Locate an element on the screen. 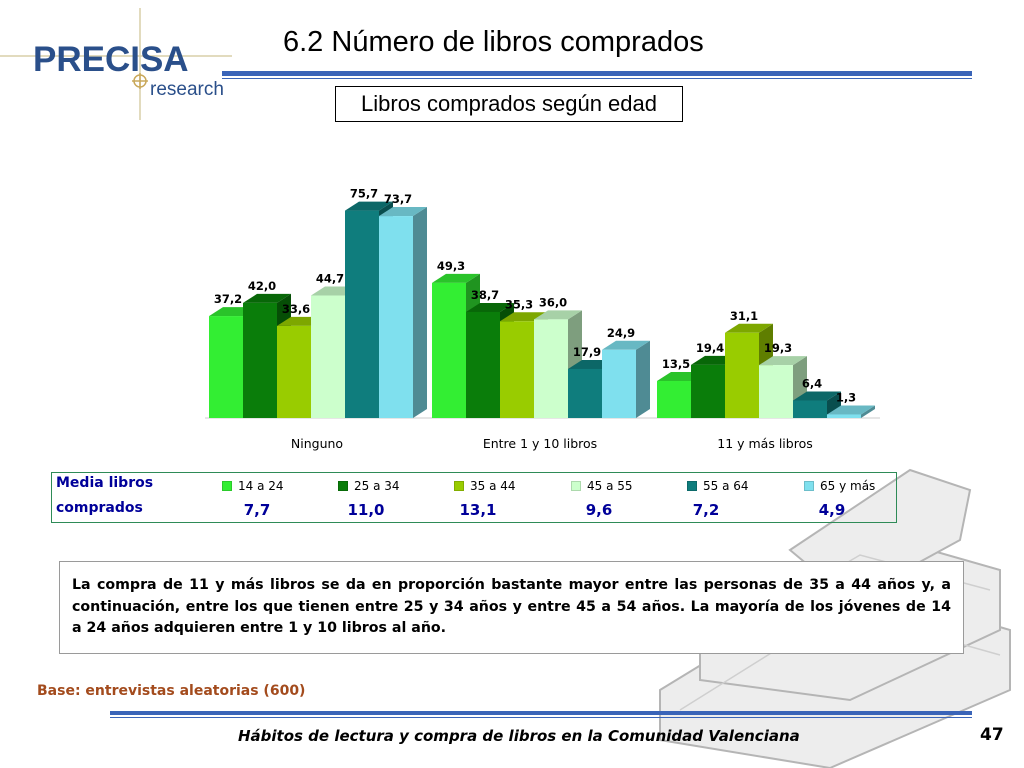  legend-item: 55 a 64 is located at coordinates (718, 486).